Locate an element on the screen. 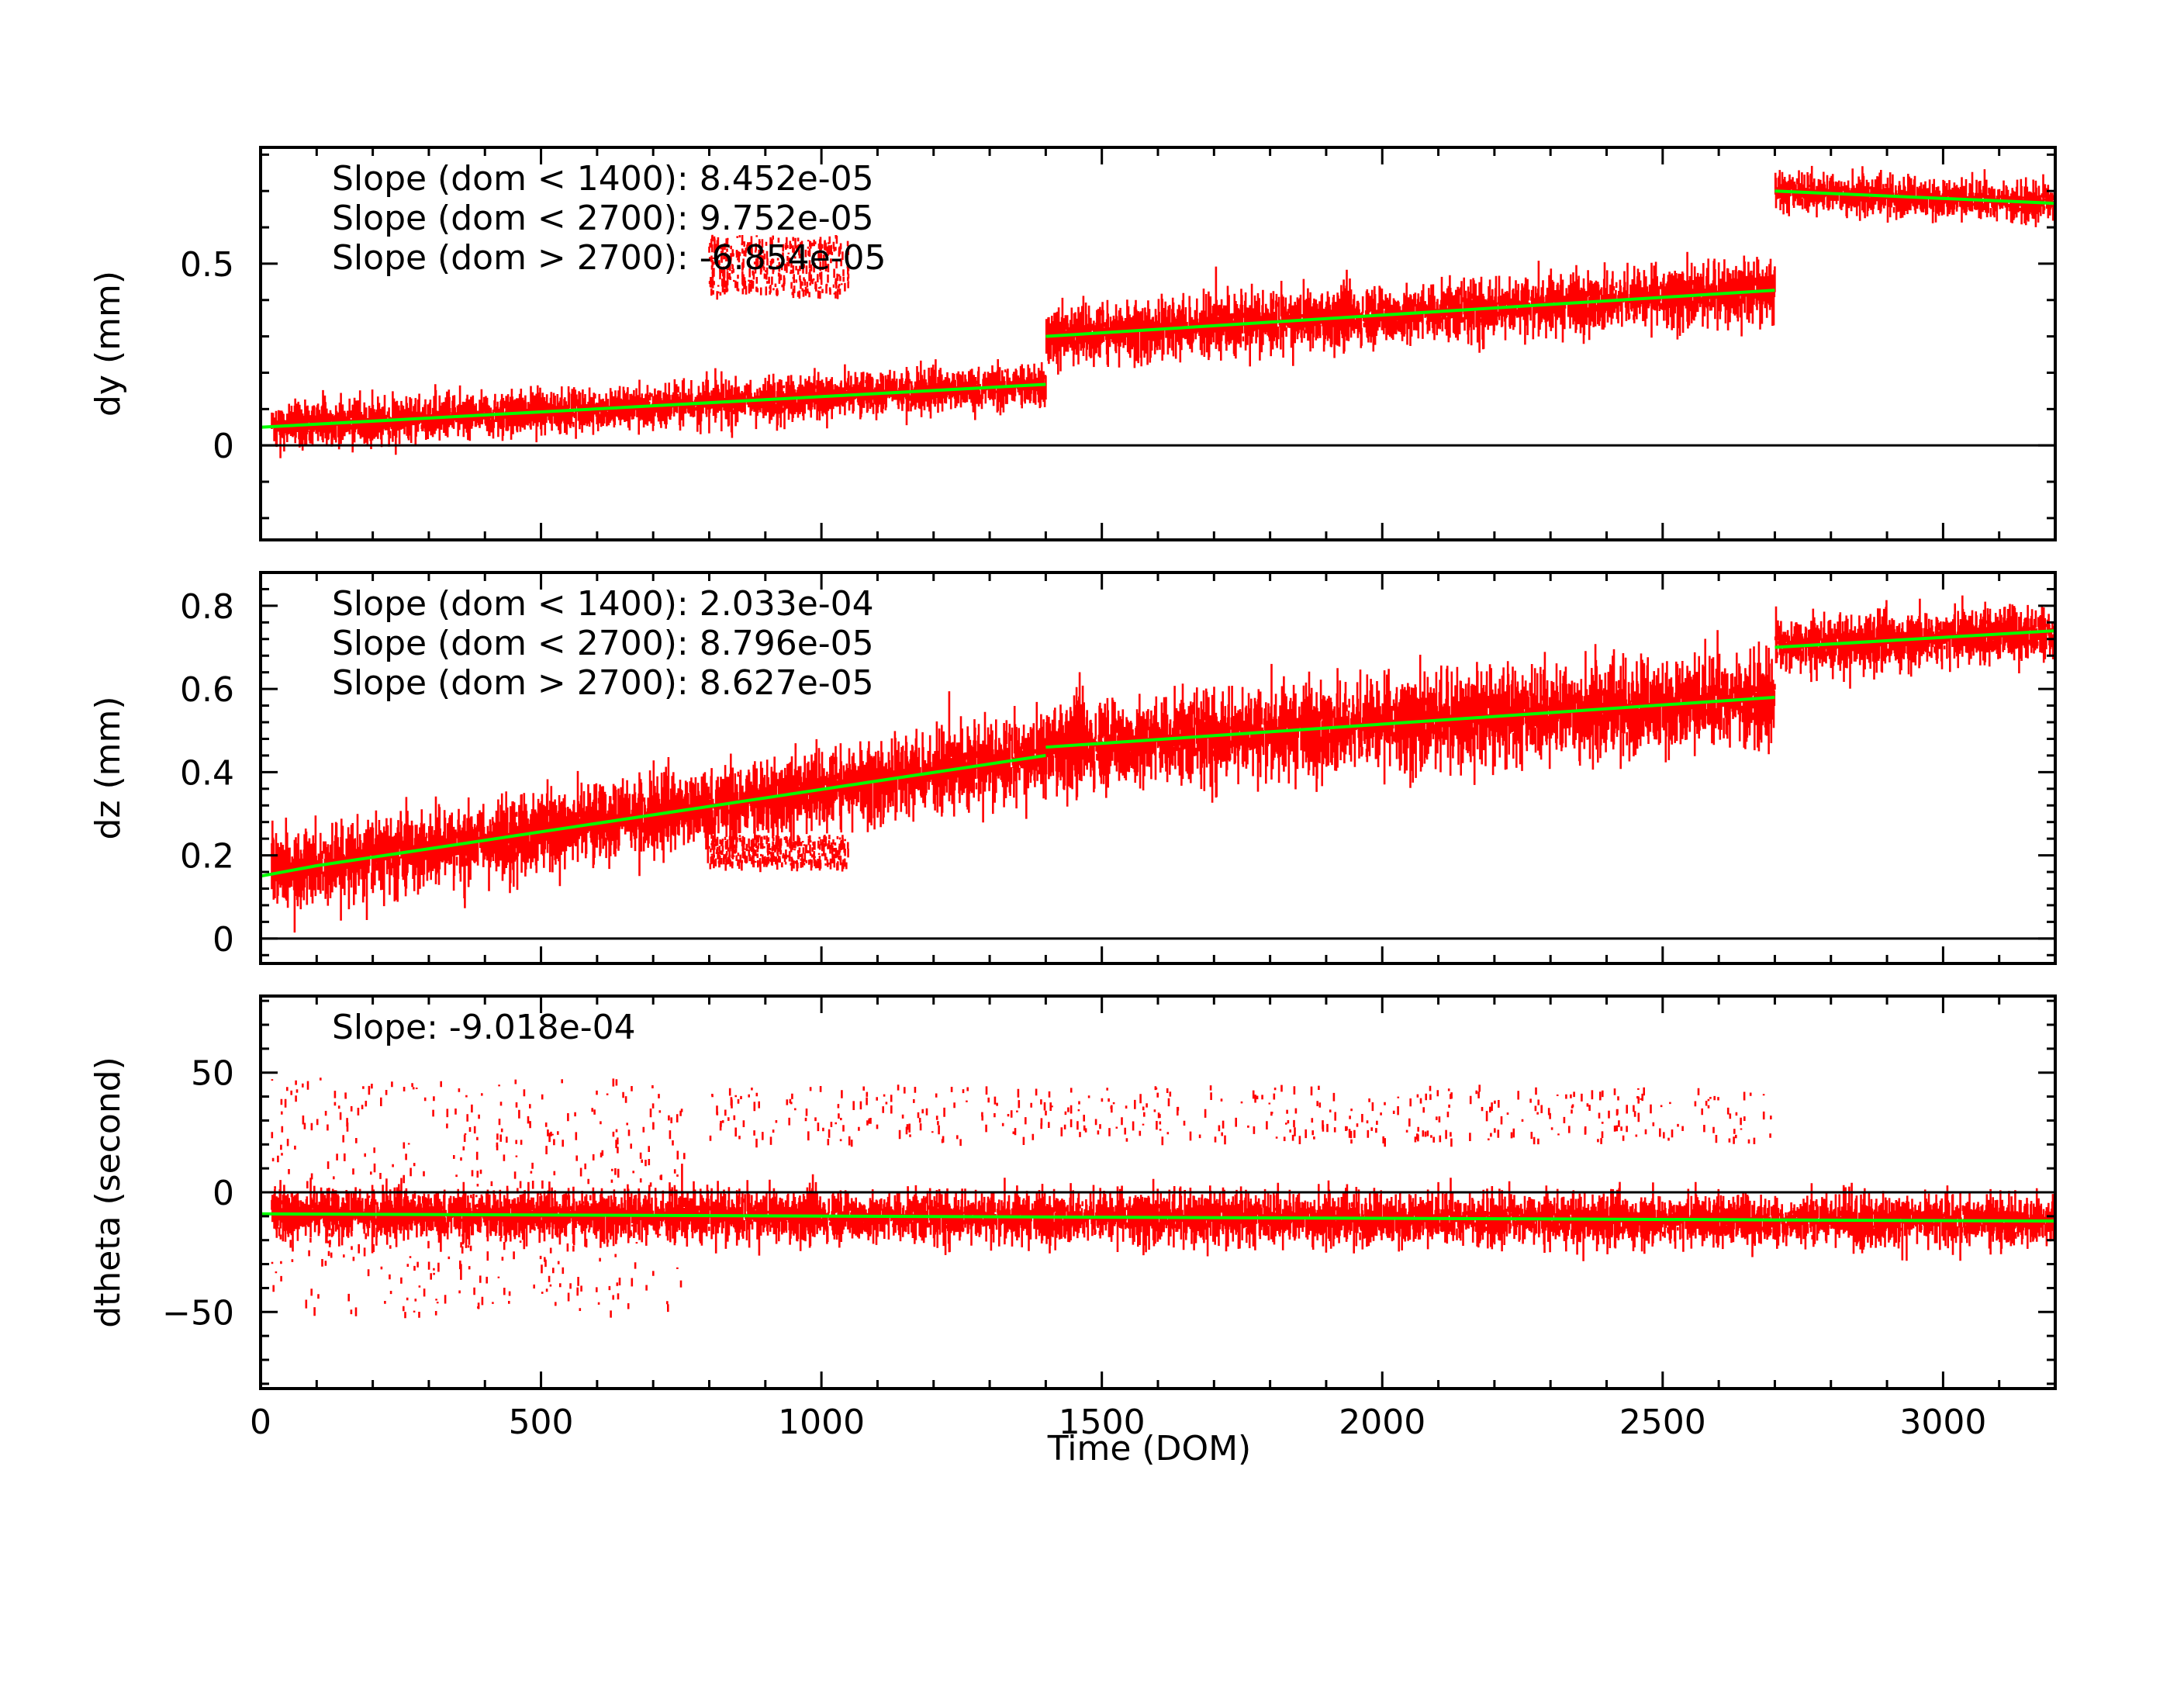  y-tick-label-dy: 0.5 is located at coordinates (207, 265).